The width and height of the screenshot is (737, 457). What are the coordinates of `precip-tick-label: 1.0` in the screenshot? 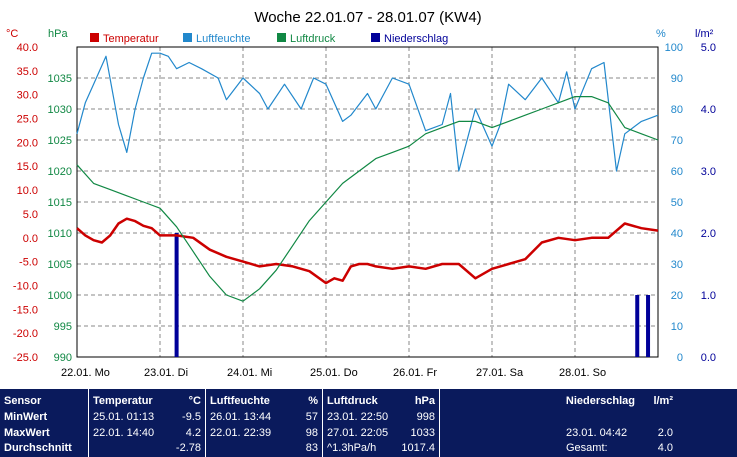 It's located at (708, 296).